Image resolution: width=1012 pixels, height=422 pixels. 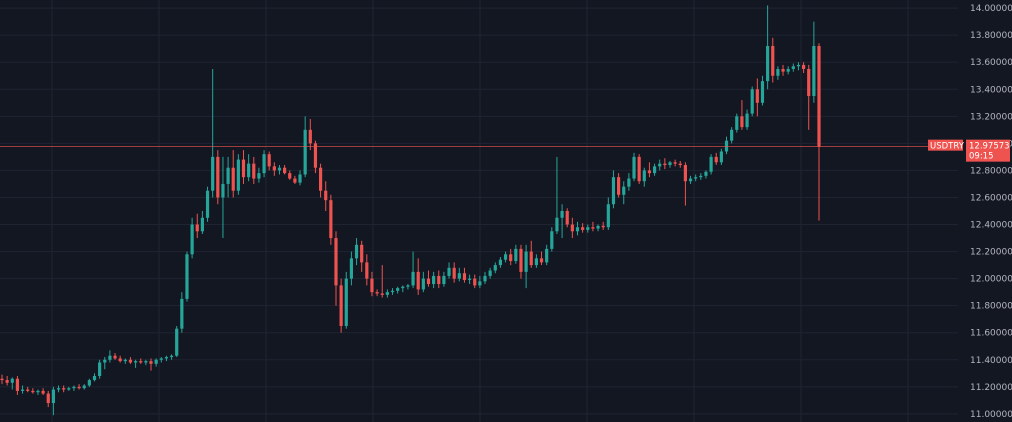 I want to click on last-price-symbol-bg, so click(x=945, y=145).